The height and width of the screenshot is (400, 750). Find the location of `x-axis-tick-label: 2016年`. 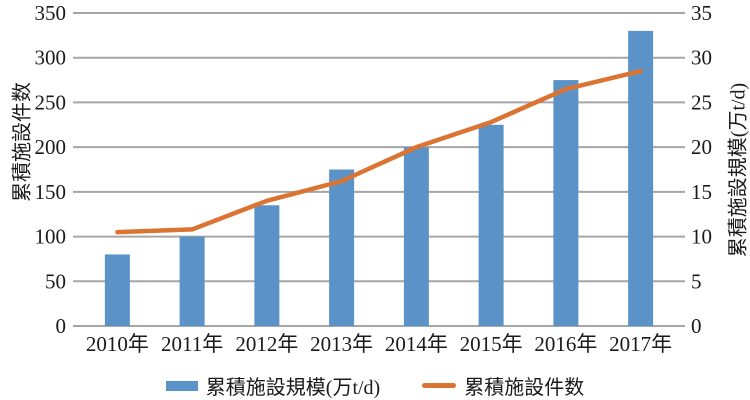

x-axis-tick-label: 2016年 is located at coordinates (565, 344).